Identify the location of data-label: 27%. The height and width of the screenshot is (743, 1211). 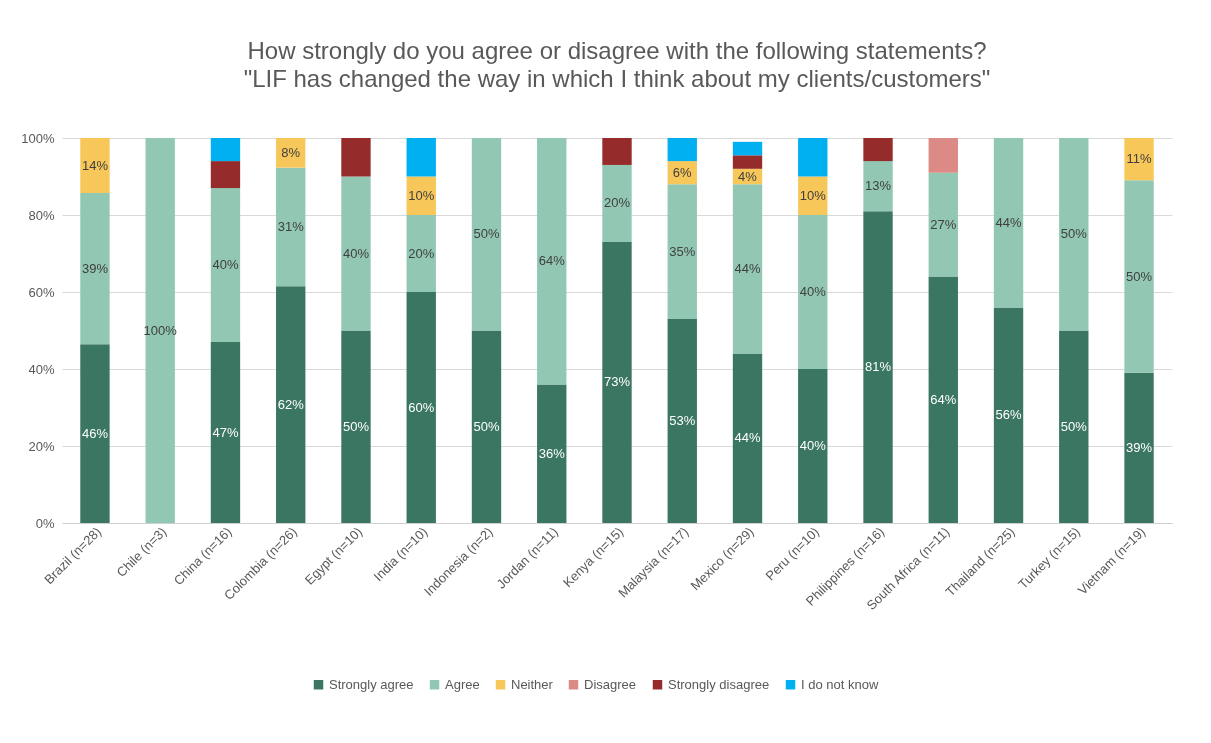
(943, 224).